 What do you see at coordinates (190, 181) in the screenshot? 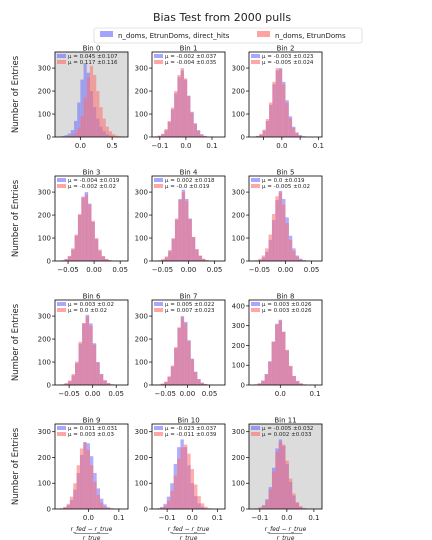
I see `mu-label-blue: μ = 0.002 ±0.018` at bounding box center [190, 181].